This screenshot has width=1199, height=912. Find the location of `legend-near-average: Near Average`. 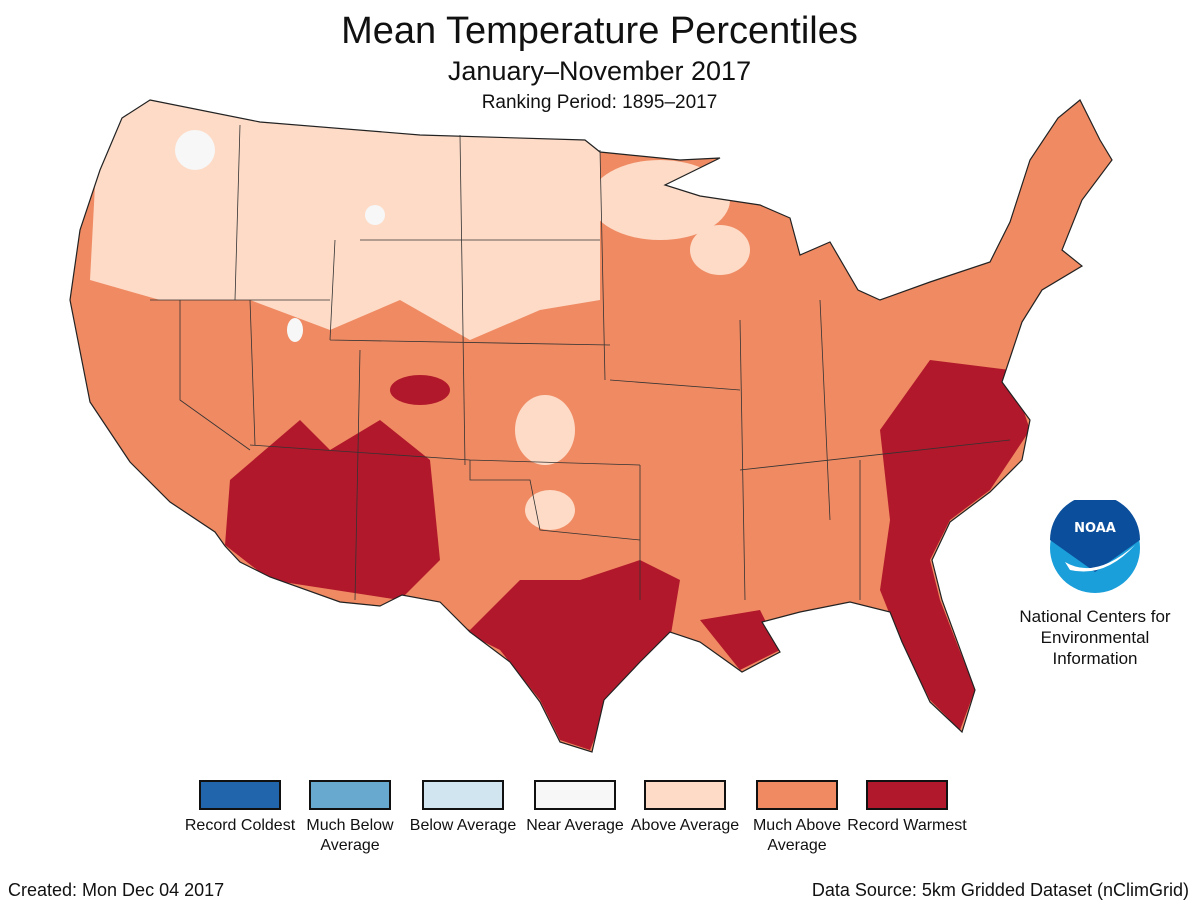

legend-near-average: Near Average is located at coordinates (575, 808).